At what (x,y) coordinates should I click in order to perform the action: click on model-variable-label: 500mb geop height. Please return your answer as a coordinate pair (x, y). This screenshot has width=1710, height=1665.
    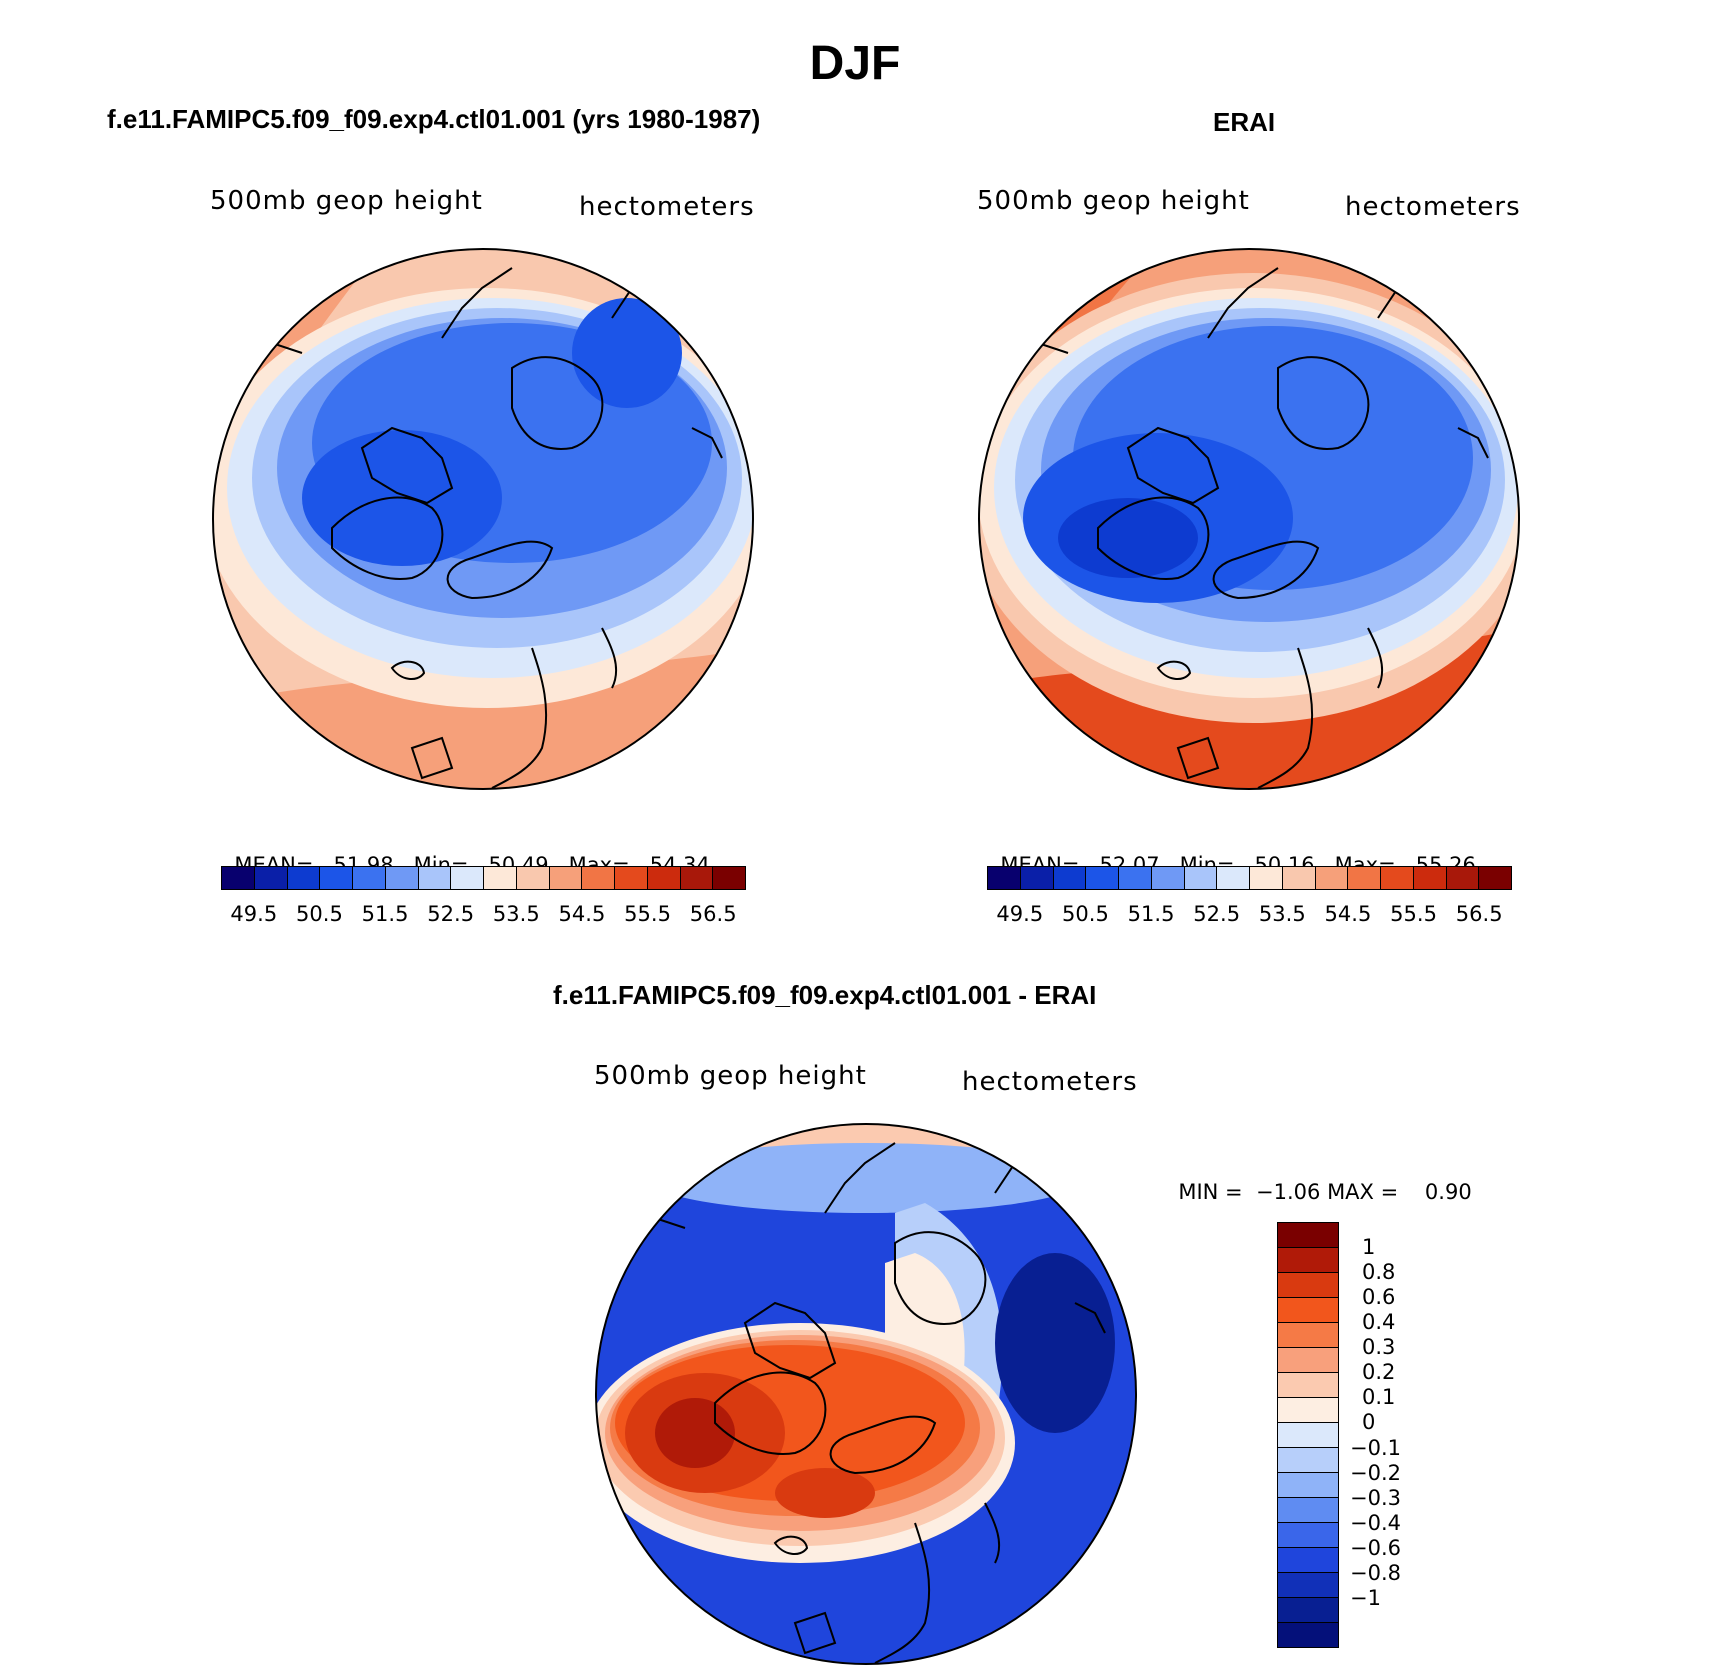
    Looking at the image, I should click on (346, 201).